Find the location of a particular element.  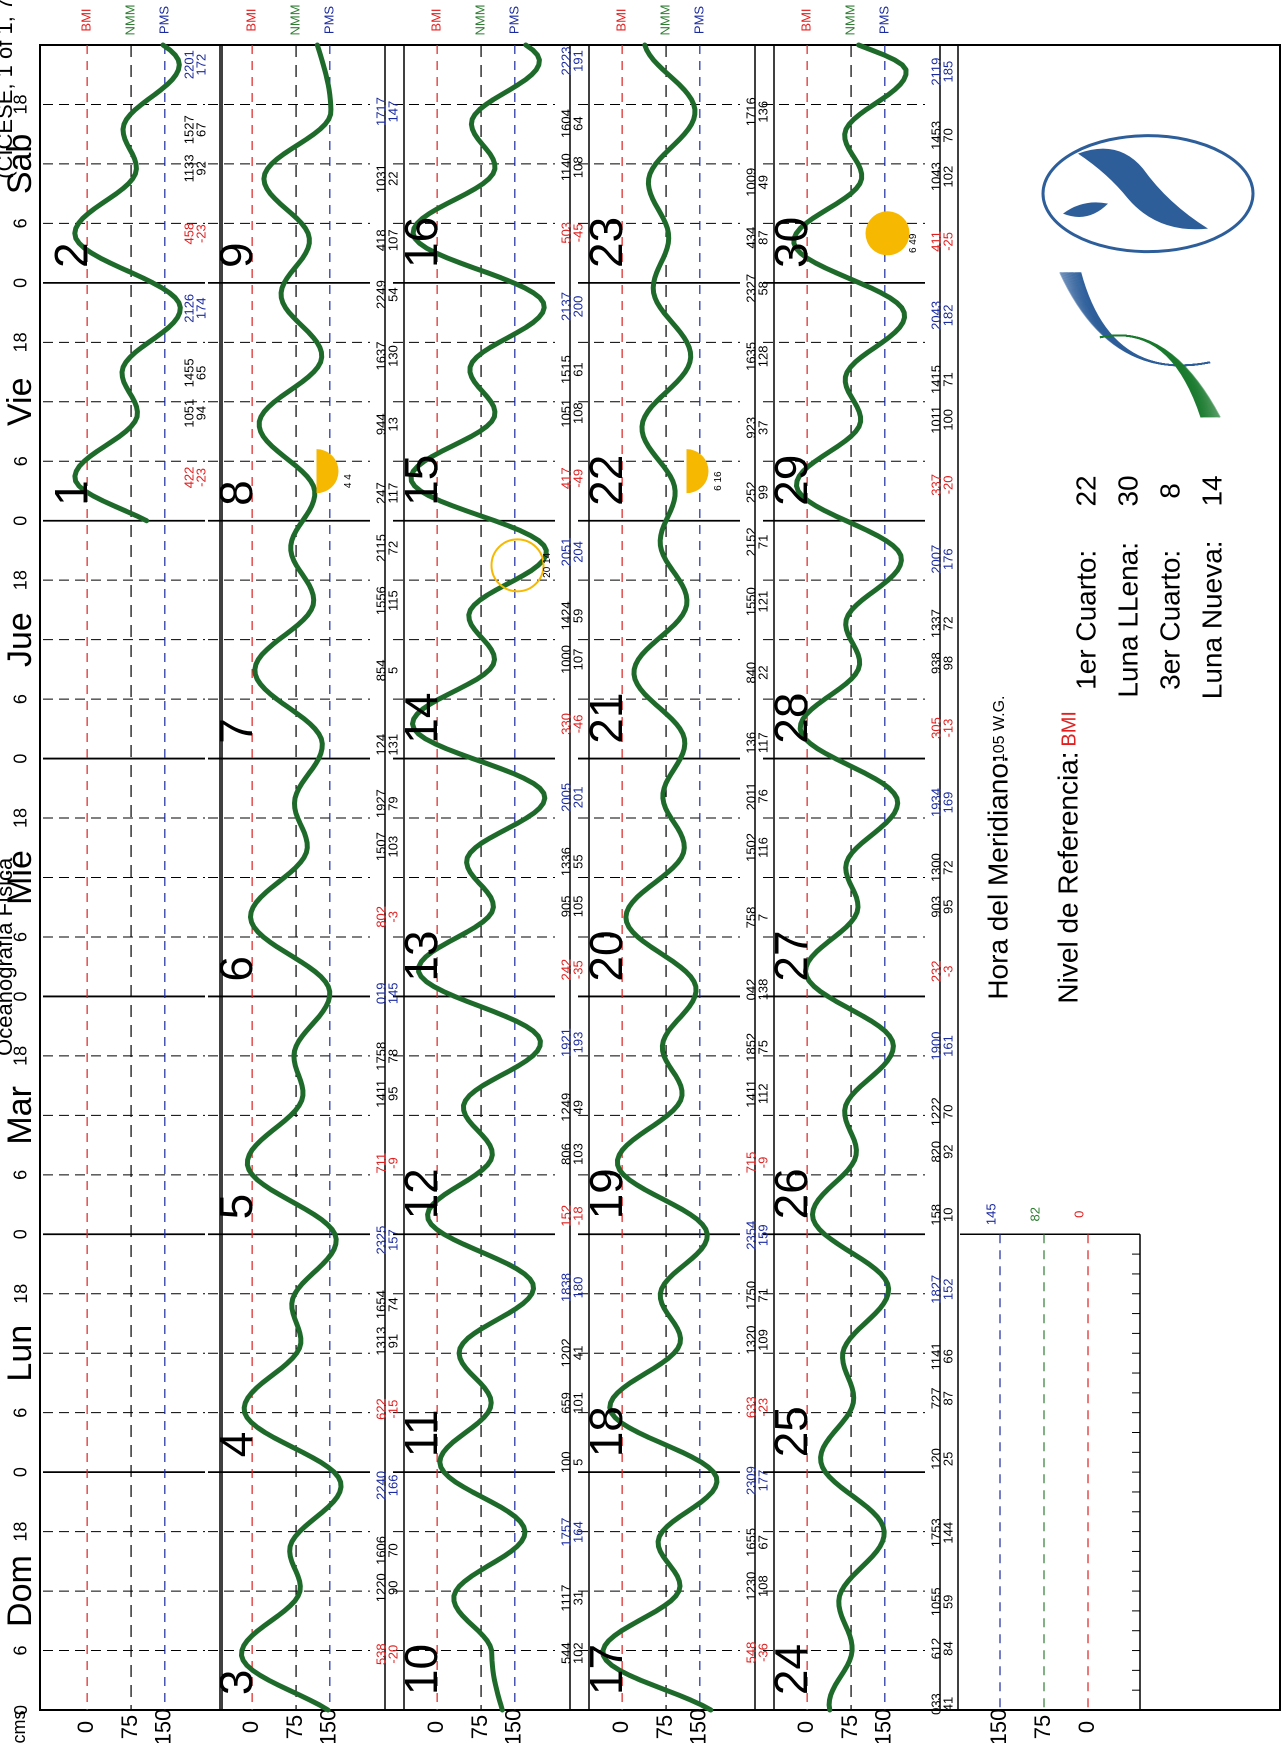

tide-height: -46 is located at coordinates (577, 723).